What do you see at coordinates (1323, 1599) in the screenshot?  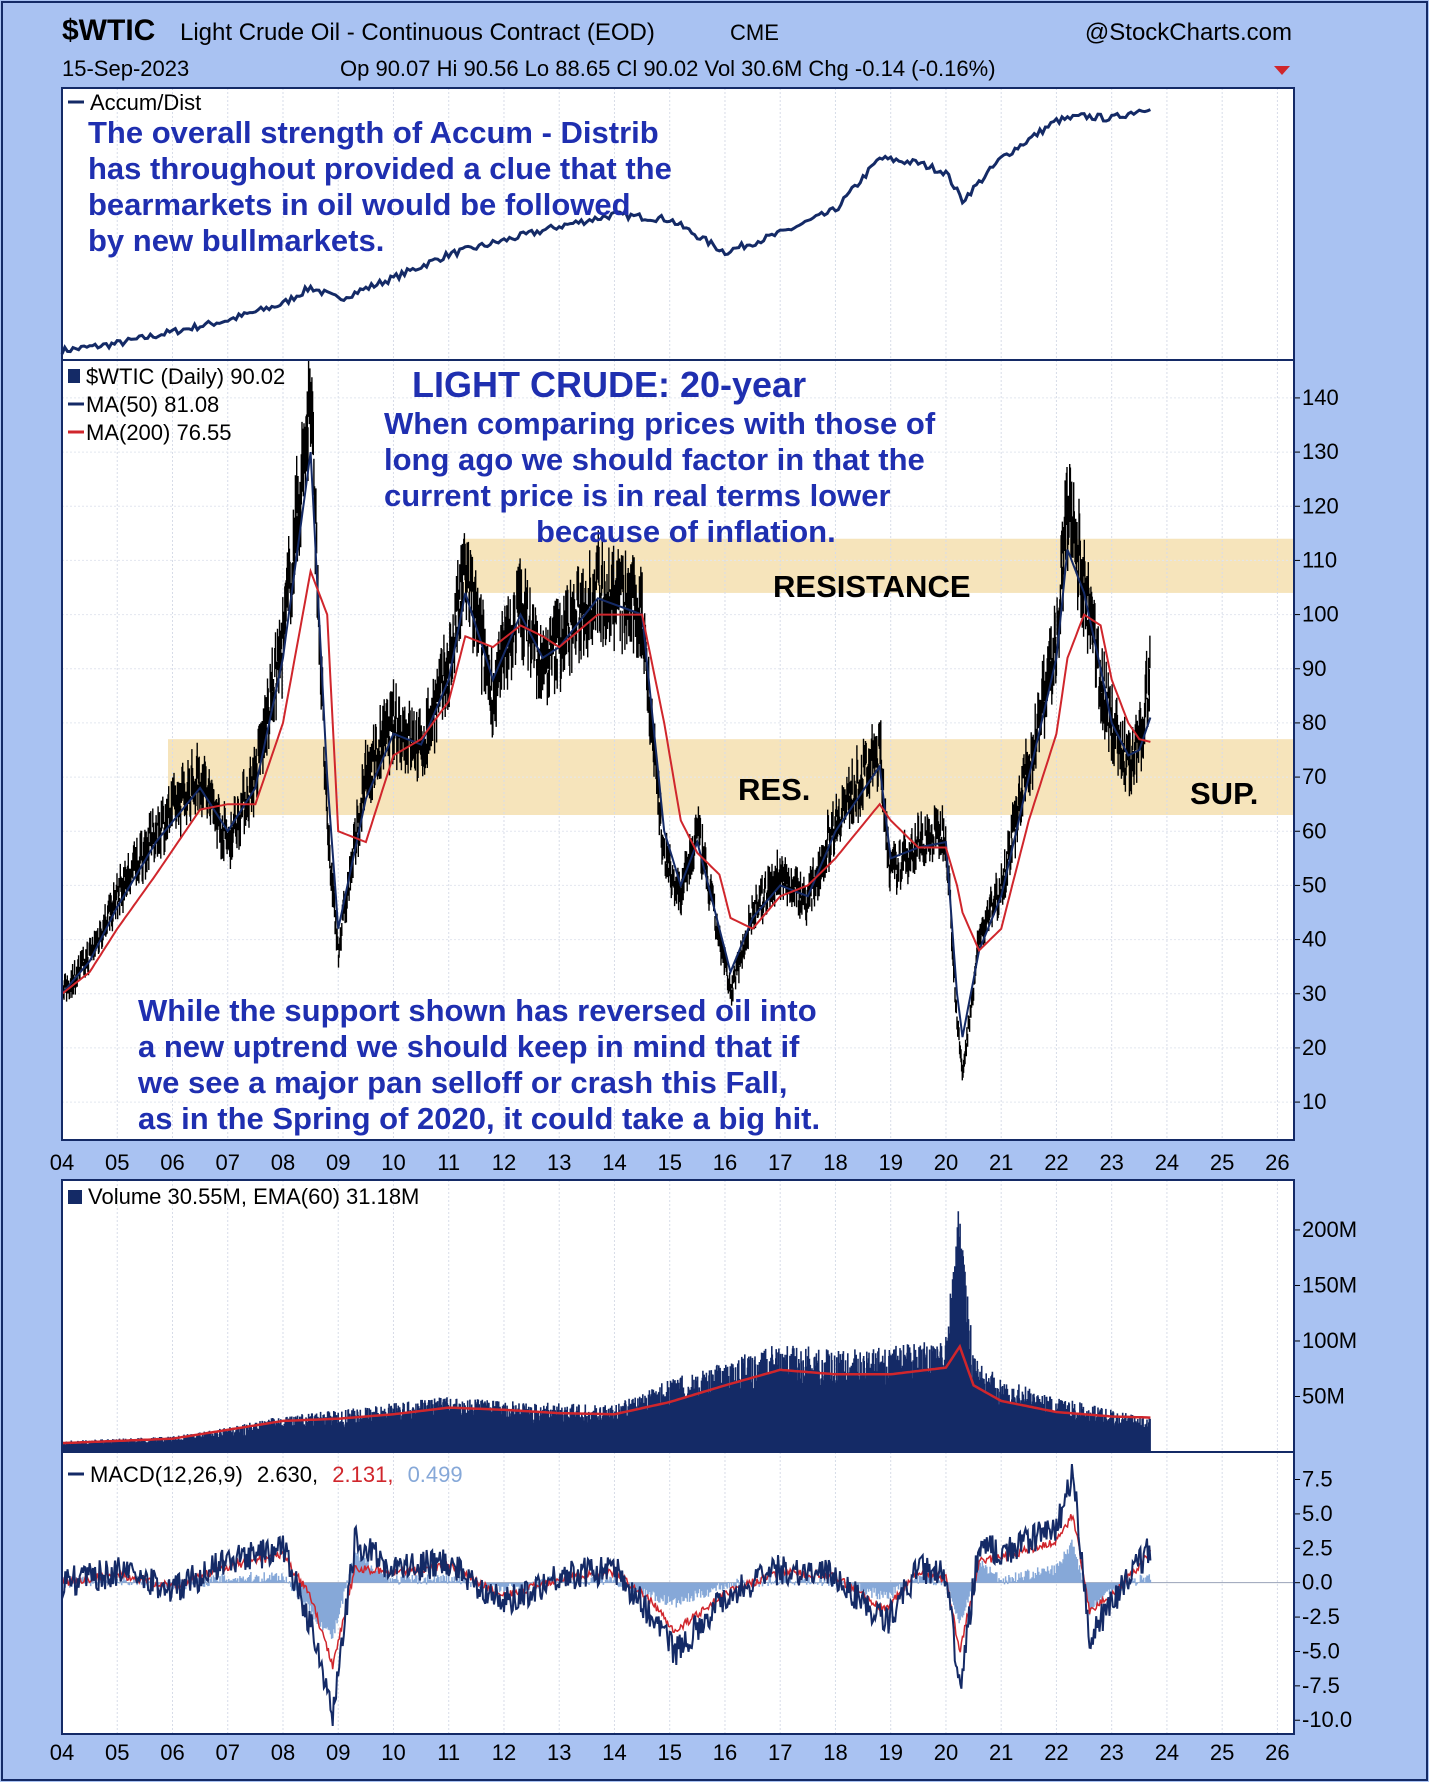 I see `macd-y-axis: -10.0 -7.5 -5.0 -2.5 0.0 2.5 5.0 7.5` at bounding box center [1323, 1599].